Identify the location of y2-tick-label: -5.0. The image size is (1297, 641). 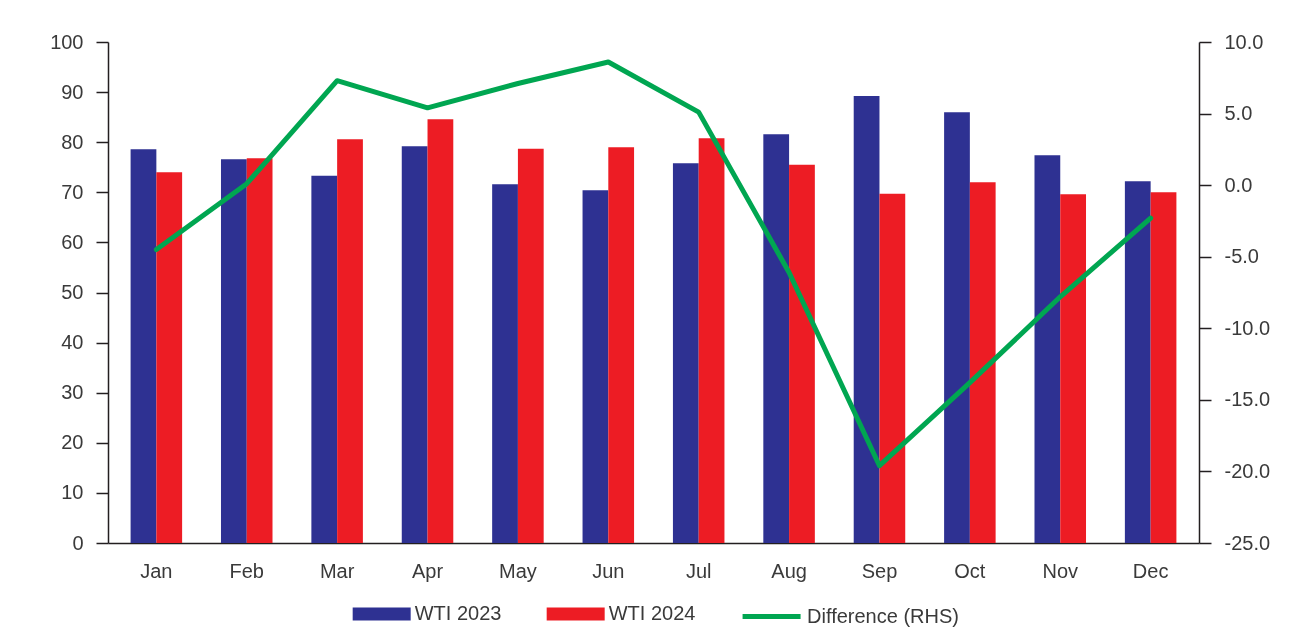
(1241, 256).